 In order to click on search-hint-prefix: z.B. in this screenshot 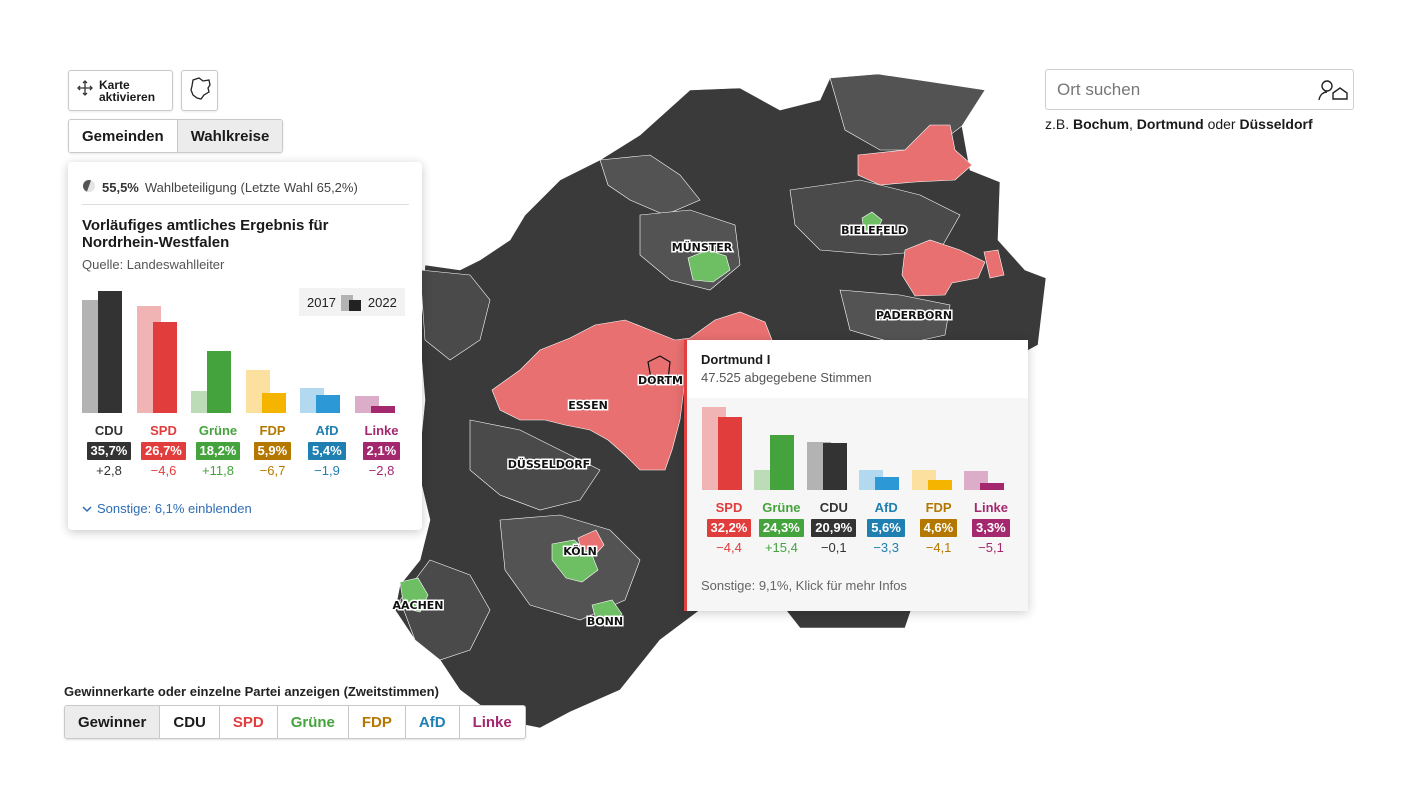, I will do `click(1059, 124)`.